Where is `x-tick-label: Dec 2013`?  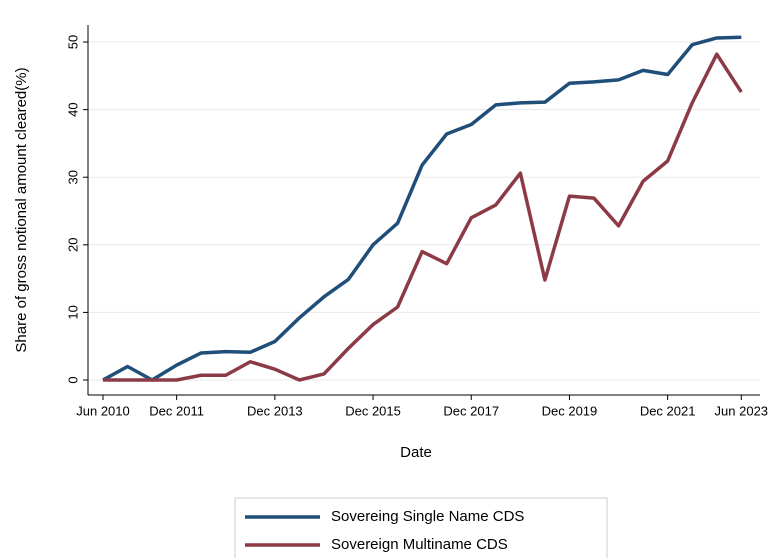 x-tick-label: Dec 2013 is located at coordinates (275, 410).